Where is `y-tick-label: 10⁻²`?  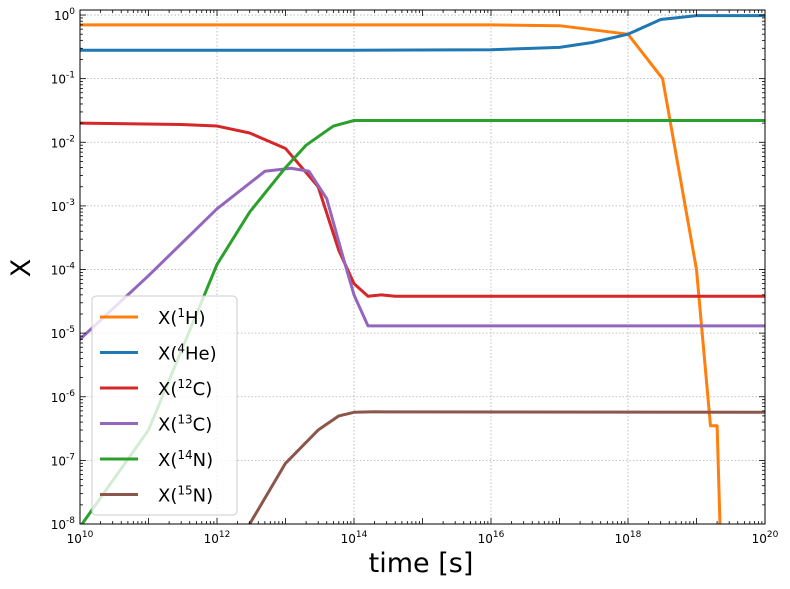 y-tick-label: 10⁻² is located at coordinates (63, 142).